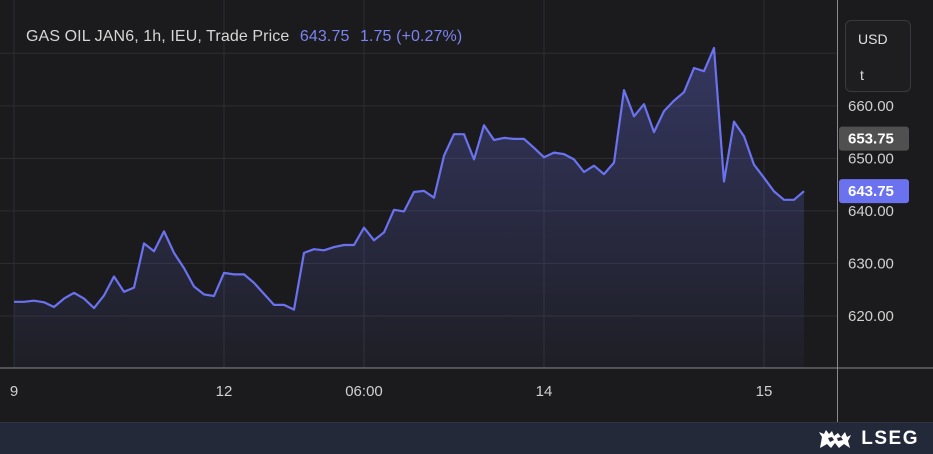 This screenshot has width=933, height=454. What do you see at coordinates (364, 391) in the screenshot?
I see `x-tick-label: 06:00` at bounding box center [364, 391].